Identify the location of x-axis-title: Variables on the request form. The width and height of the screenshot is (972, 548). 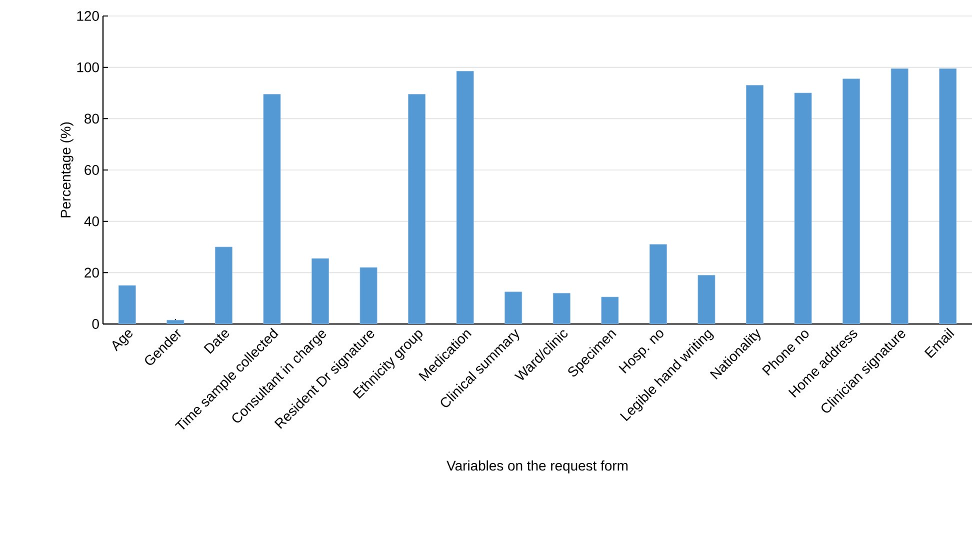
(537, 467).